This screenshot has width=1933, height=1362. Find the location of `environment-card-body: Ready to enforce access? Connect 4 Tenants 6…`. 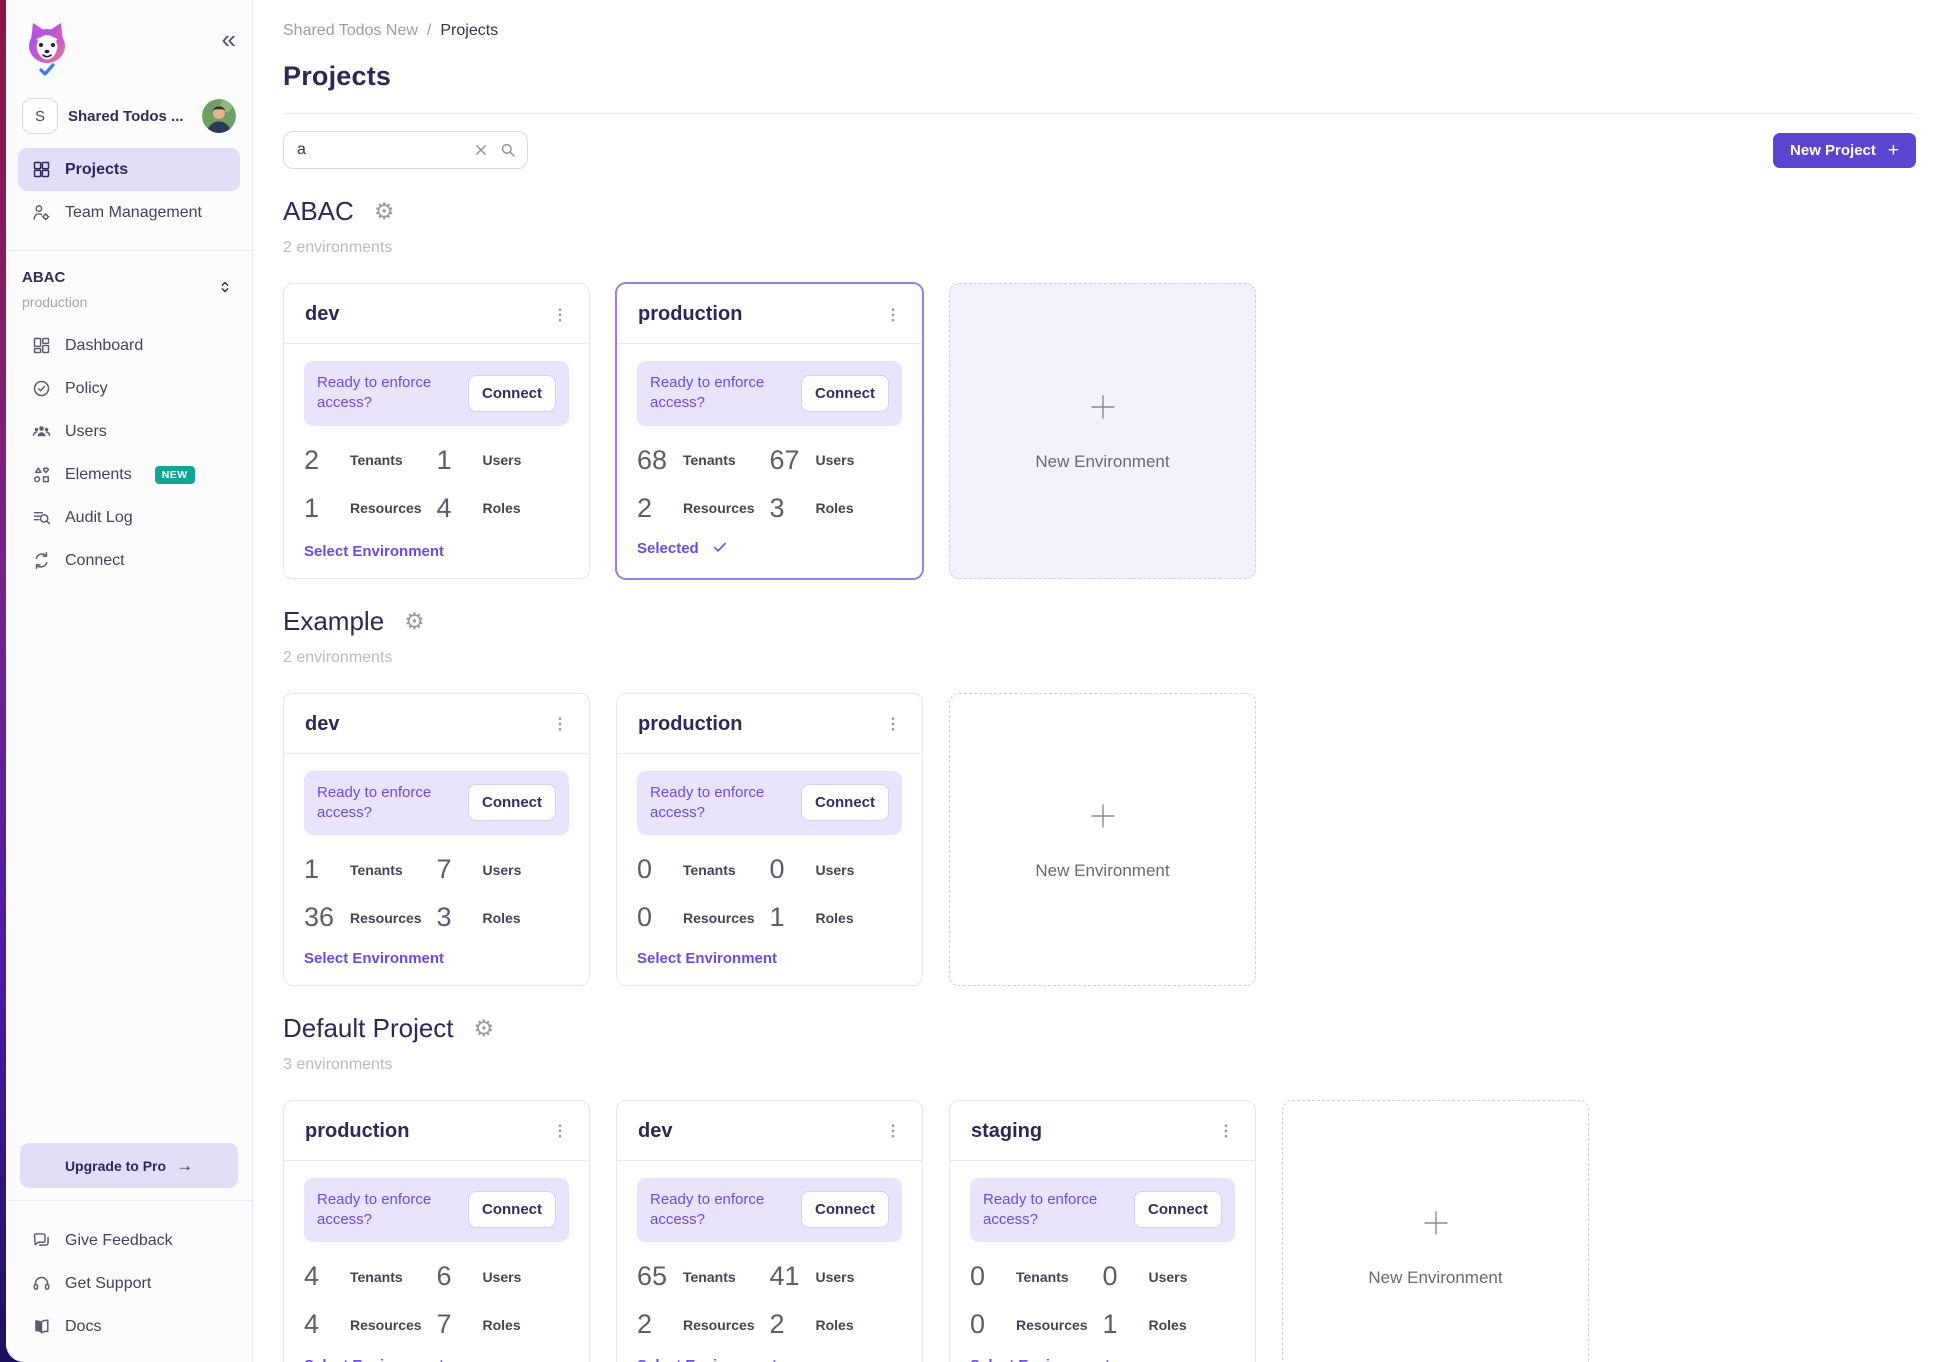

environment-card-body: Ready to enforce access? Connect 4 Tenants 6… is located at coordinates (436, 1261).